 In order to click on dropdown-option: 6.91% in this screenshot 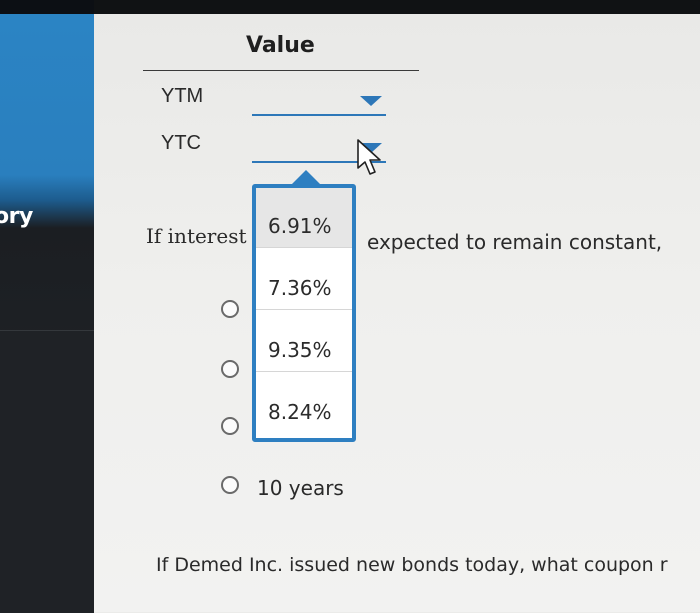, I will do `click(304, 218)`.